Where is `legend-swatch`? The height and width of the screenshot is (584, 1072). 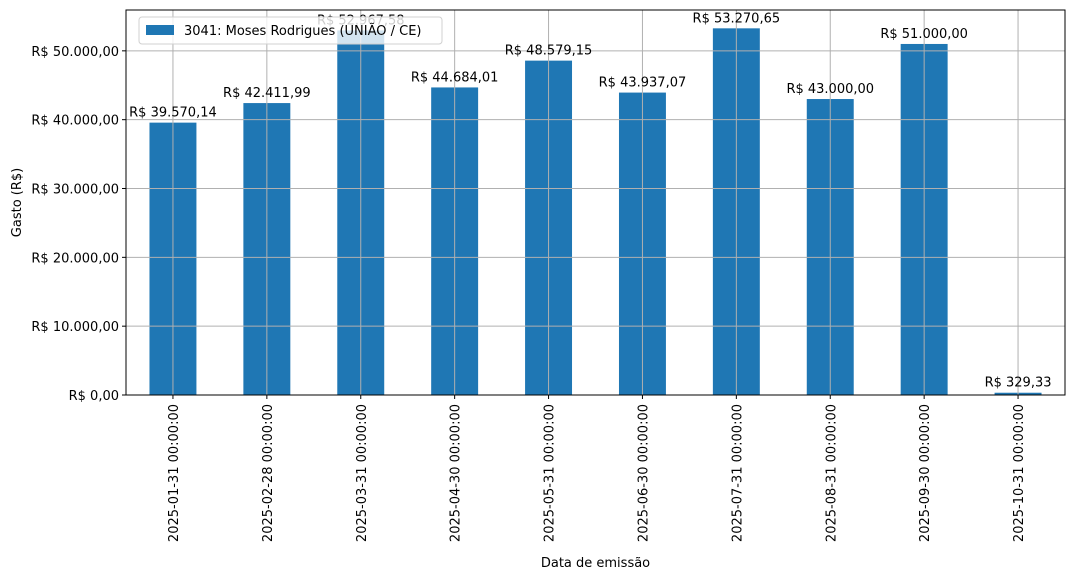 legend-swatch is located at coordinates (160, 30).